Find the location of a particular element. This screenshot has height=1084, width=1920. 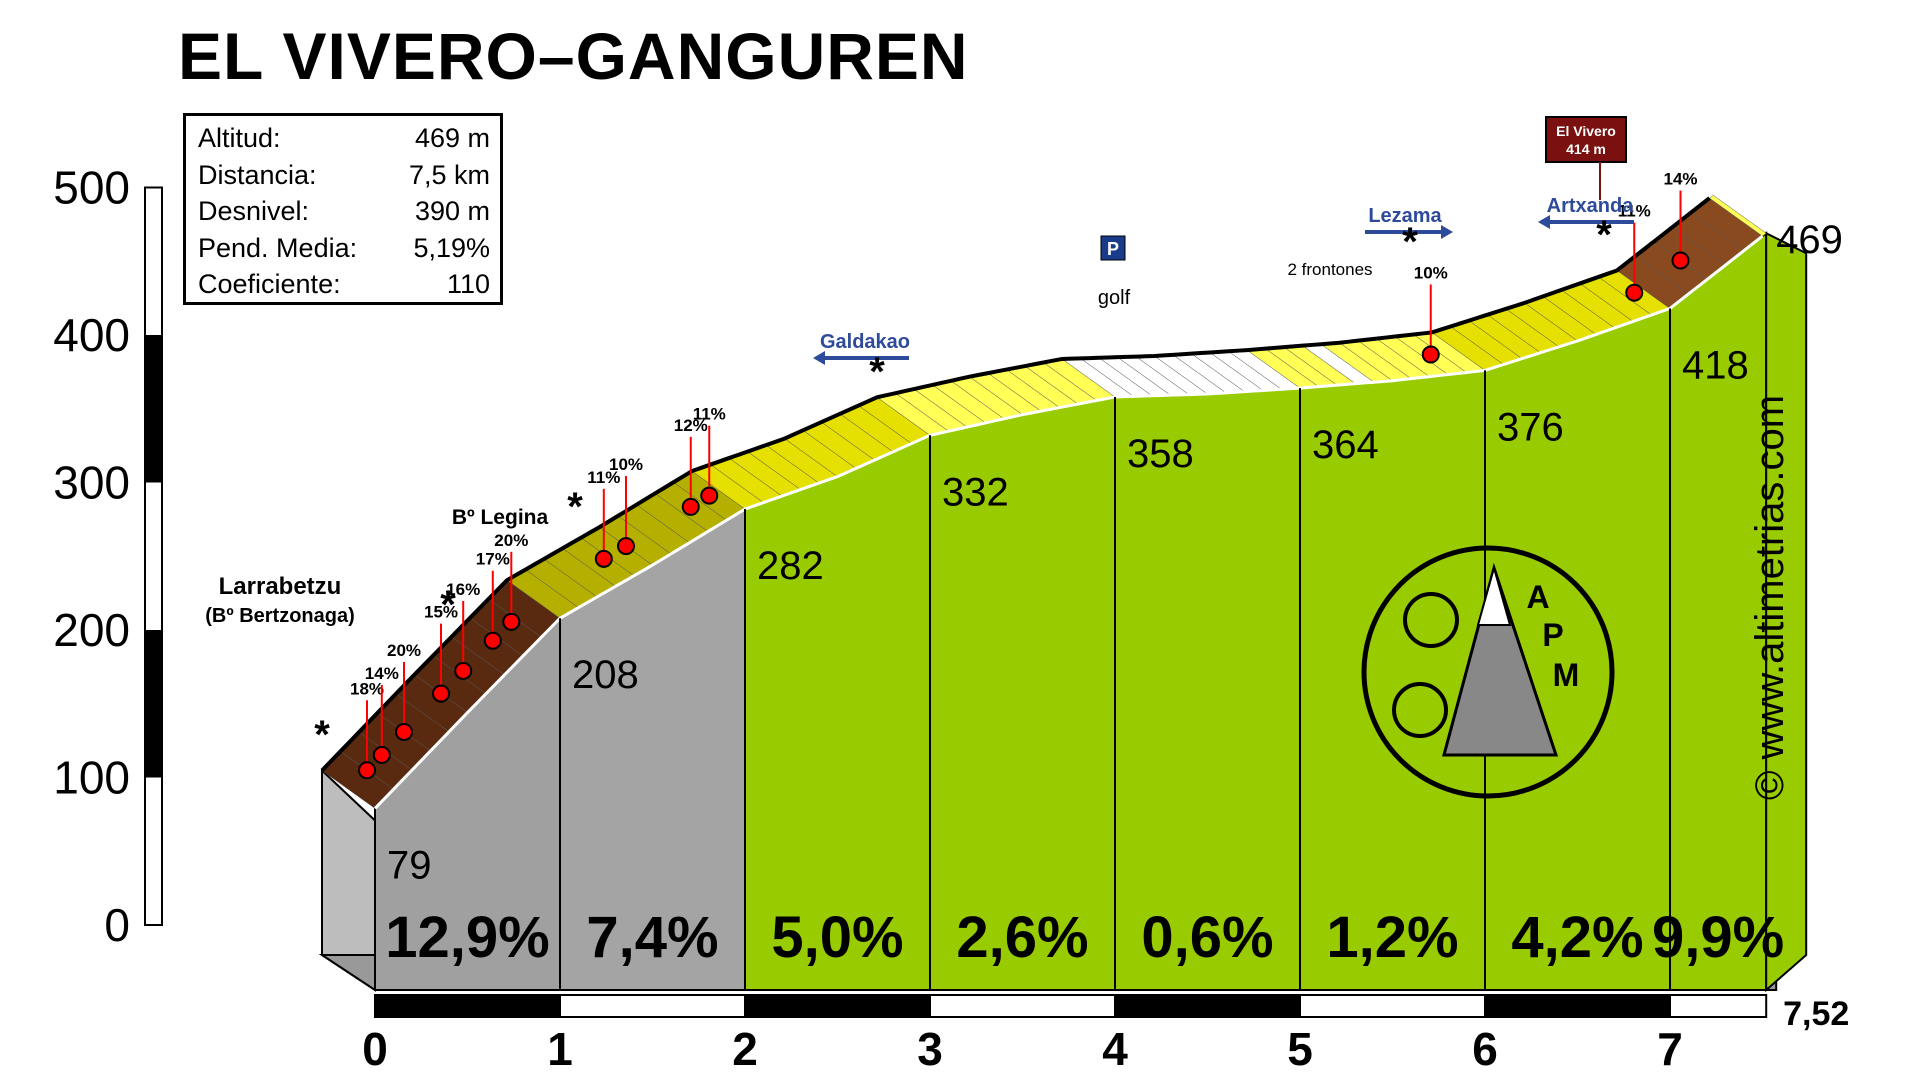

x-tick-label: 1 is located at coordinates (560, 1049).